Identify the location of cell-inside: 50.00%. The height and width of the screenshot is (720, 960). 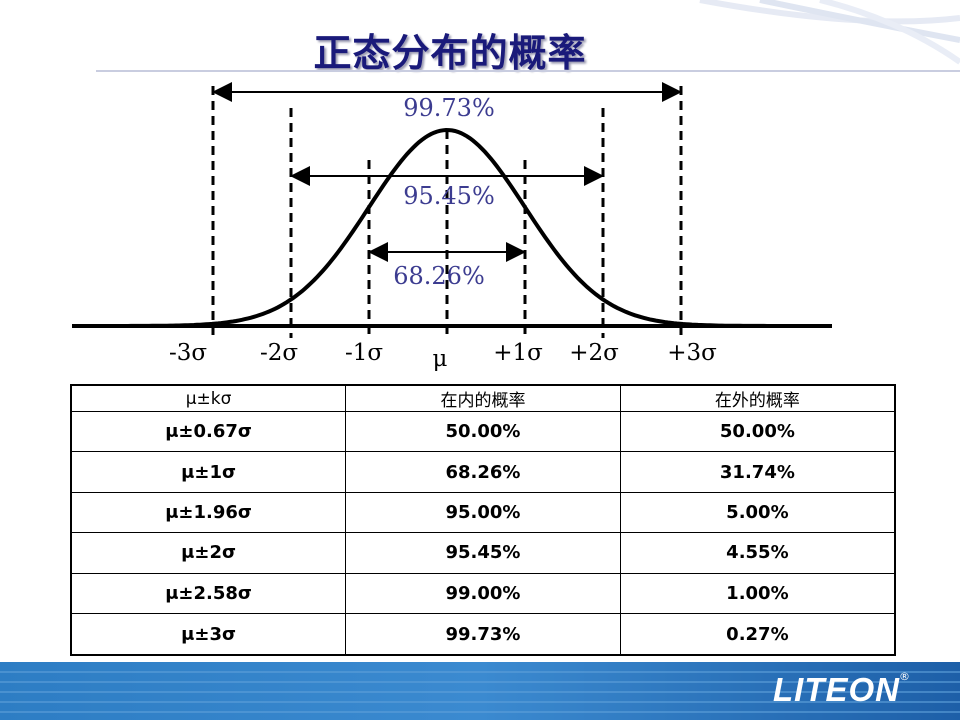
(483, 431).